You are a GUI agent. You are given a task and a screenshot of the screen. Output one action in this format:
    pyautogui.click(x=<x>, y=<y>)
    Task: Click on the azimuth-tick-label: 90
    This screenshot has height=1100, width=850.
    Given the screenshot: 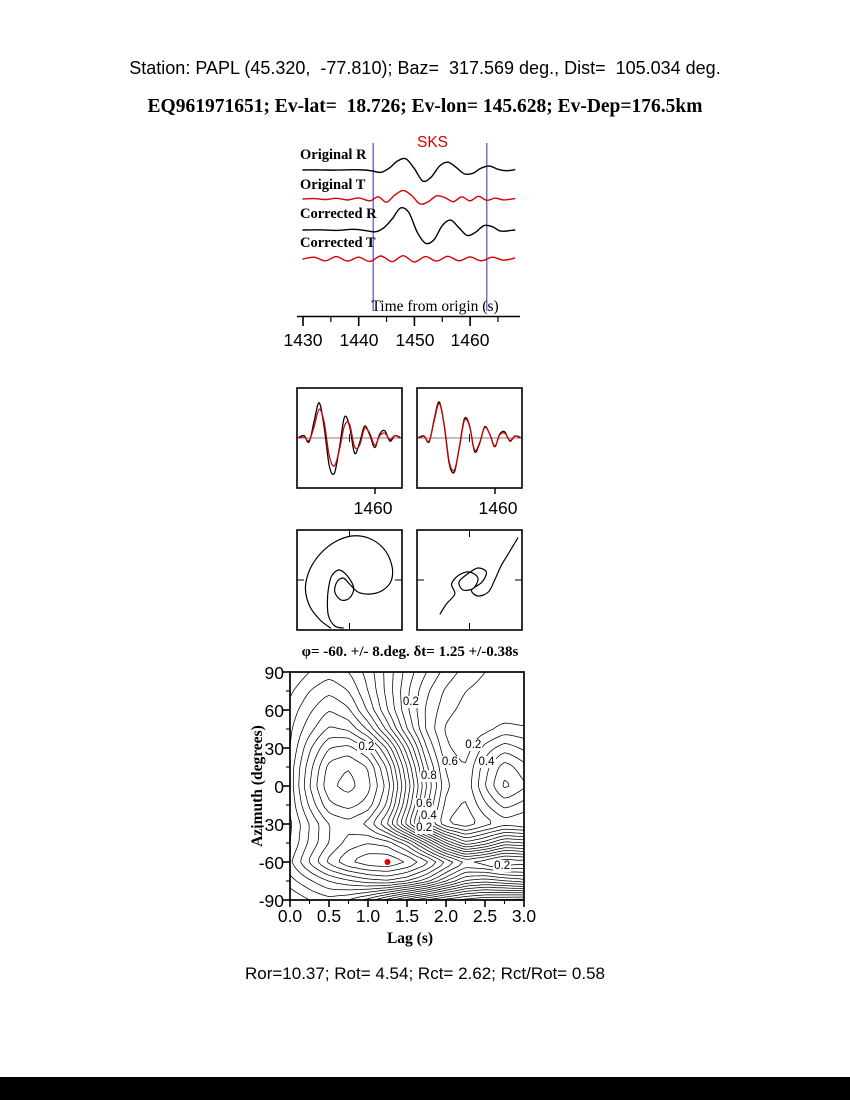 What is the action you would take?
    pyautogui.click(x=274, y=673)
    